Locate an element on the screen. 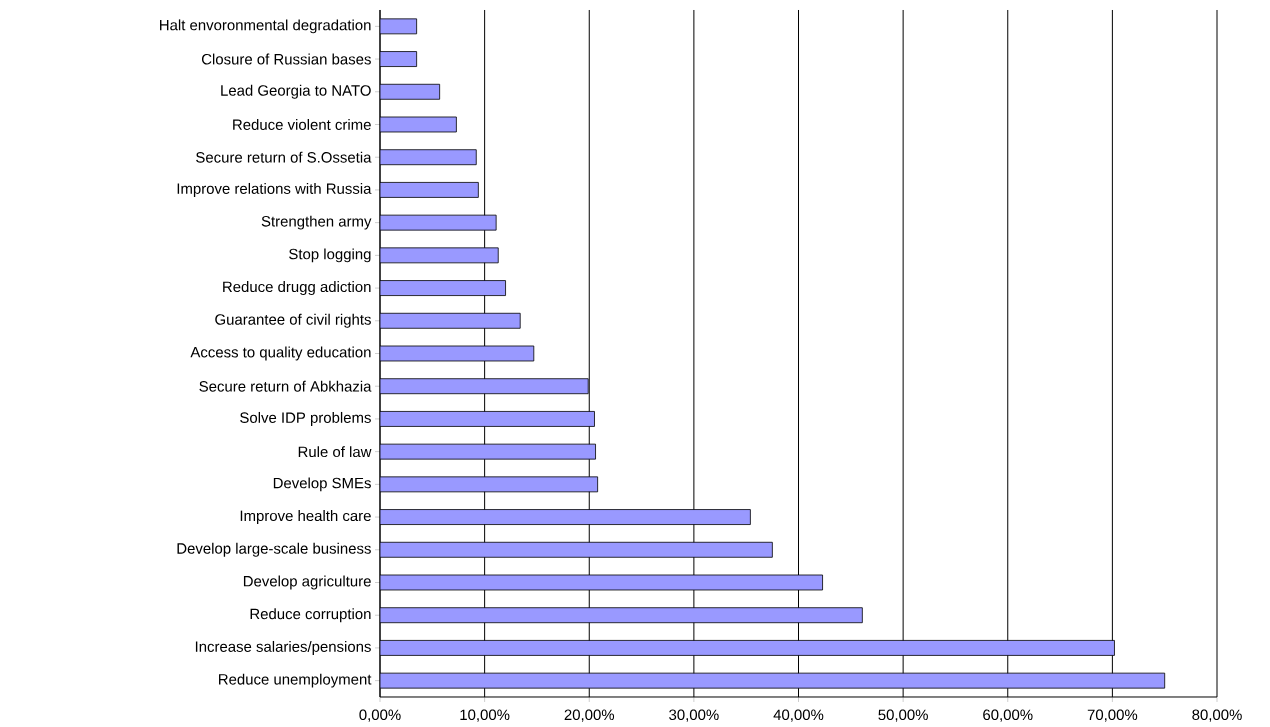 This screenshot has height=727, width=1270. y-tick-label: Guarantee of civil rights is located at coordinates (293, 320).